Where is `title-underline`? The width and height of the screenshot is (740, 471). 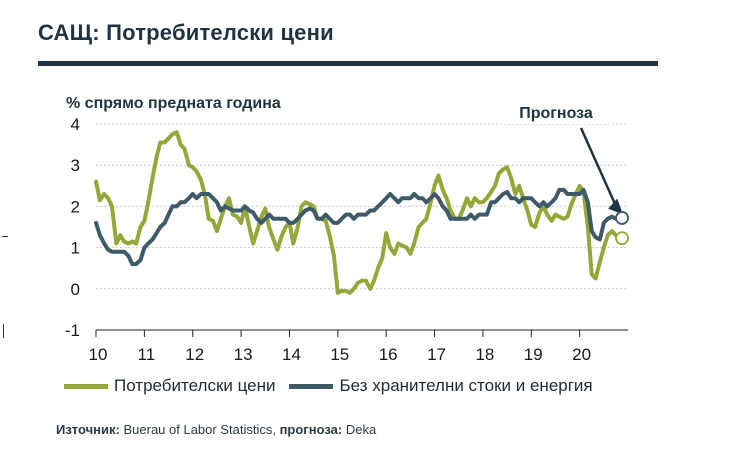
title-underline is located at coordinates (348, 63).